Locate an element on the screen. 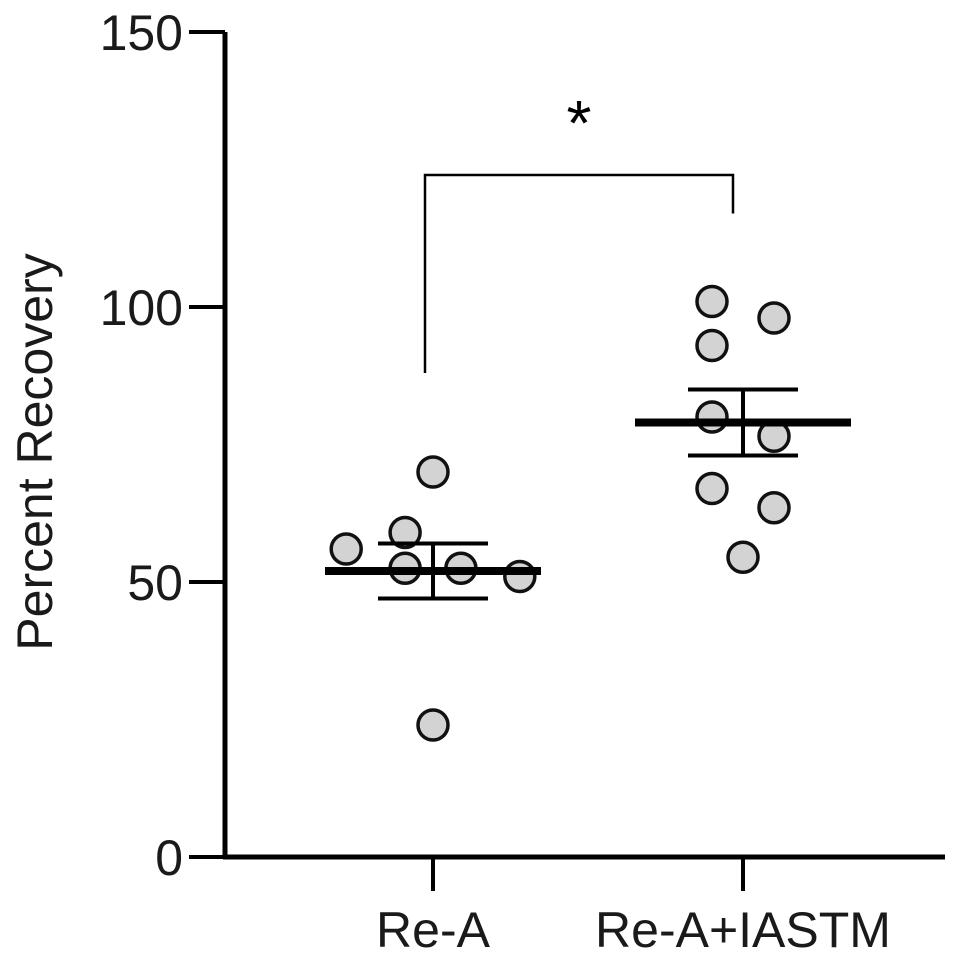 The width and height of the screenshot is (969, 963). significance-bracket: * is located at coordinates (579, 230).